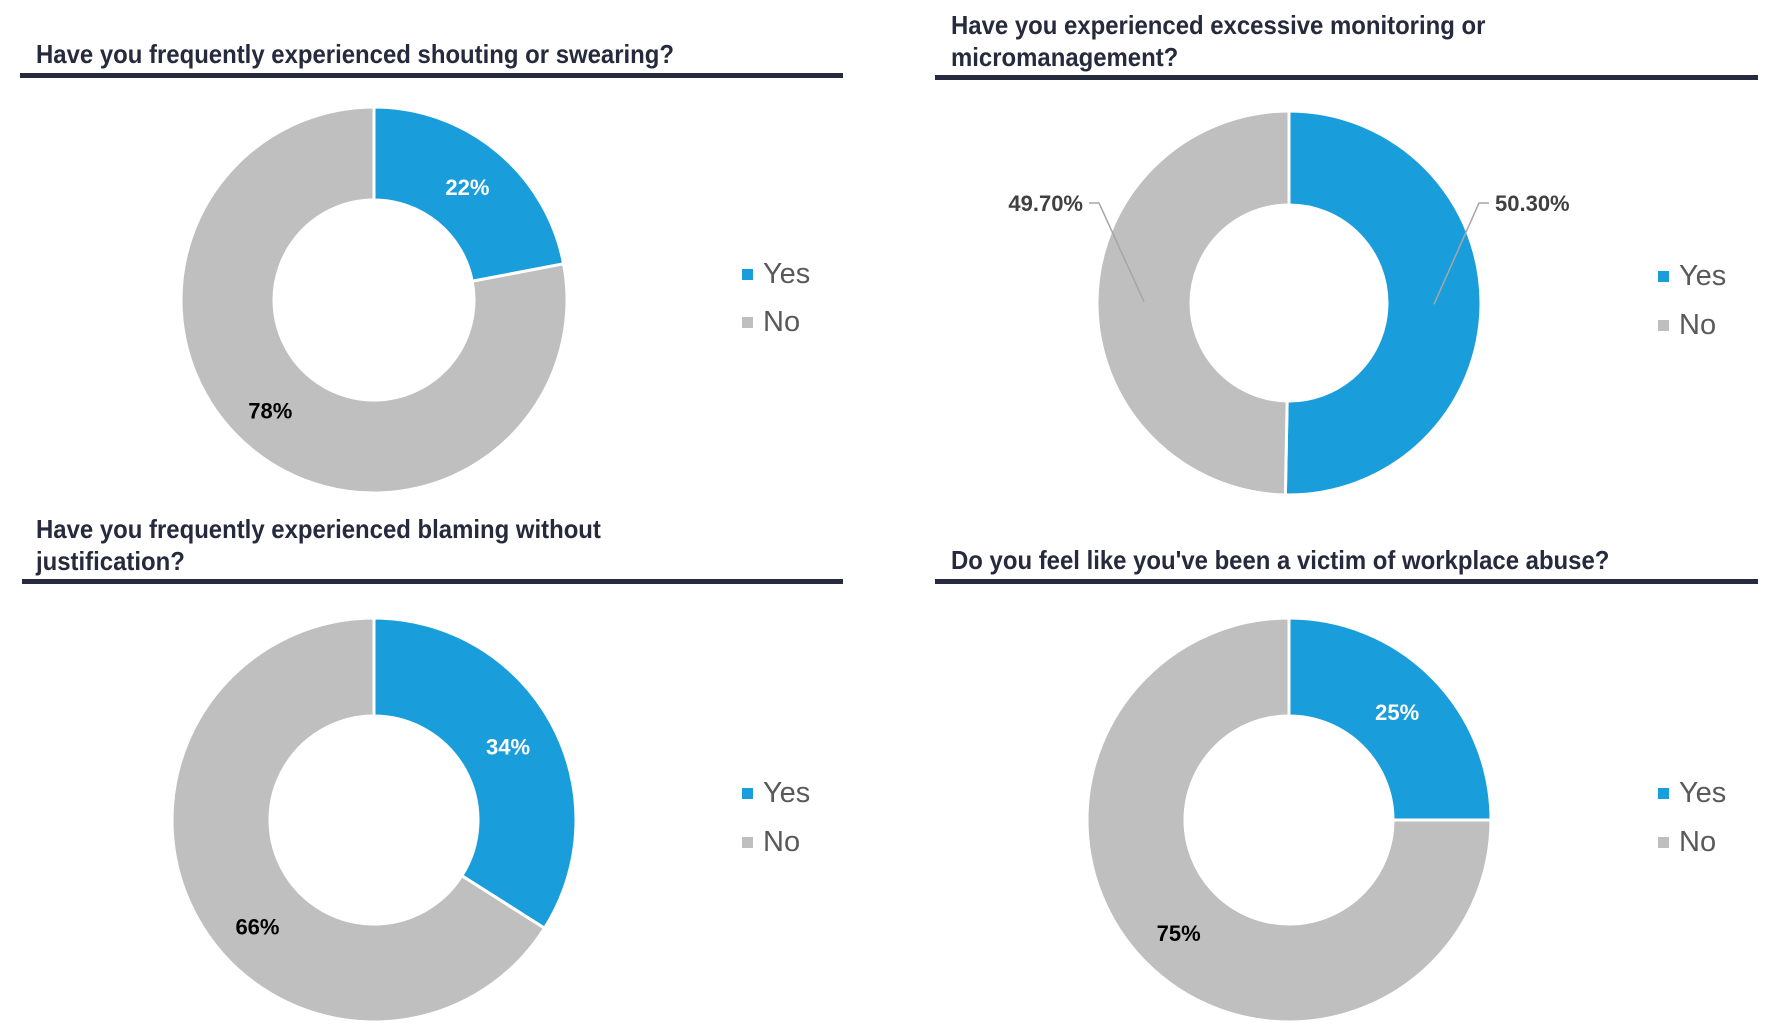  I want to click on chart2-legend-yes: Yes, so click(1692, 276).